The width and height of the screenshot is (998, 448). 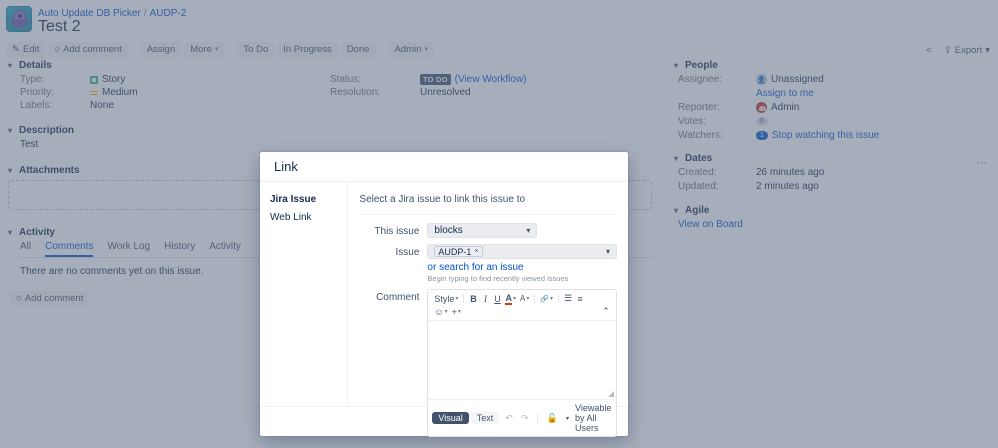 I want to click on comment-editor: Style ▾ B I U A ▾, so click(x=522, y=363).